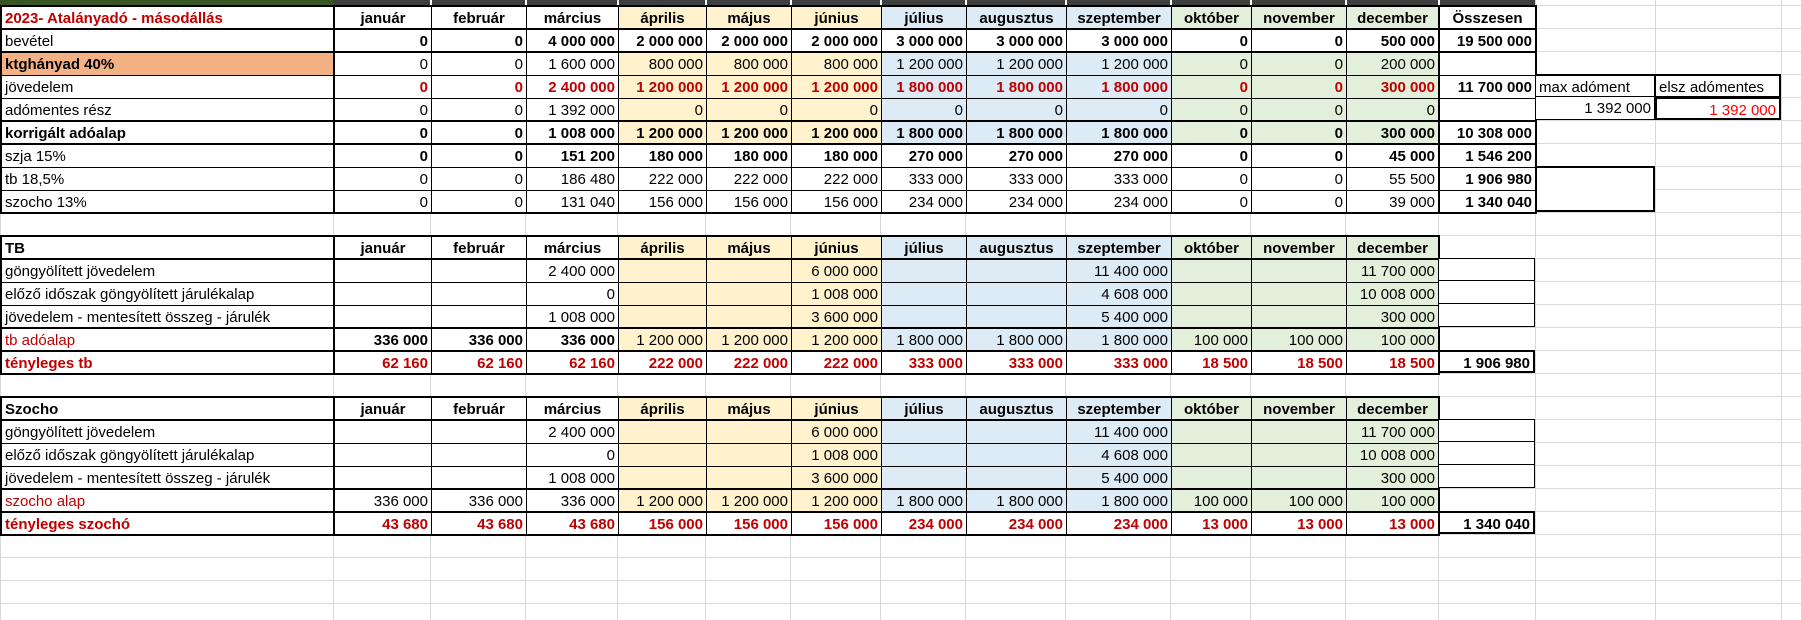  I want to click on month-header: március, so click(573, 409).